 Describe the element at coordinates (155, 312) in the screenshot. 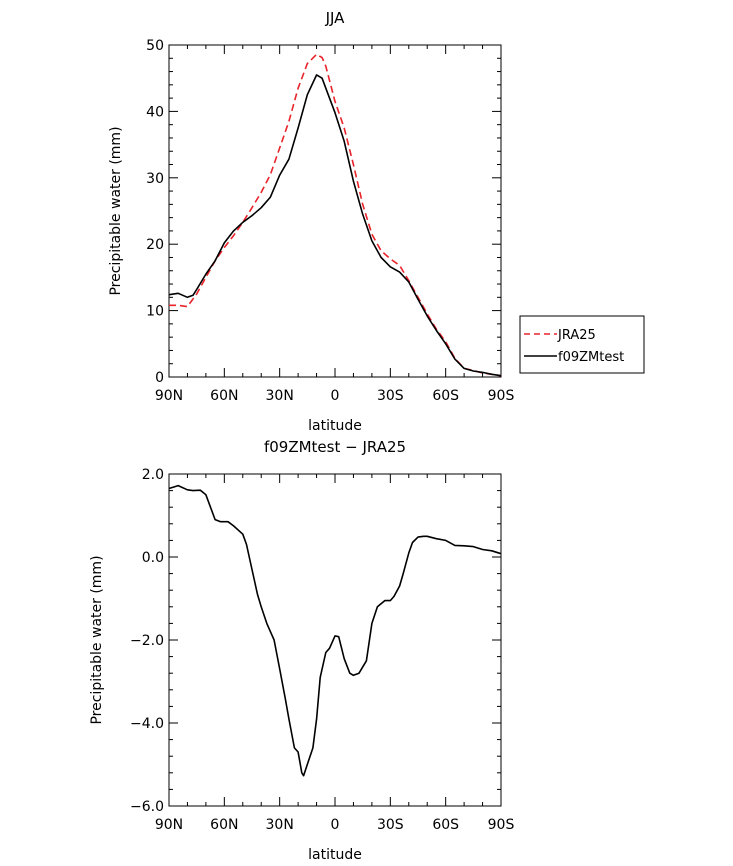

I see `y-tick-label: 10` at that location.